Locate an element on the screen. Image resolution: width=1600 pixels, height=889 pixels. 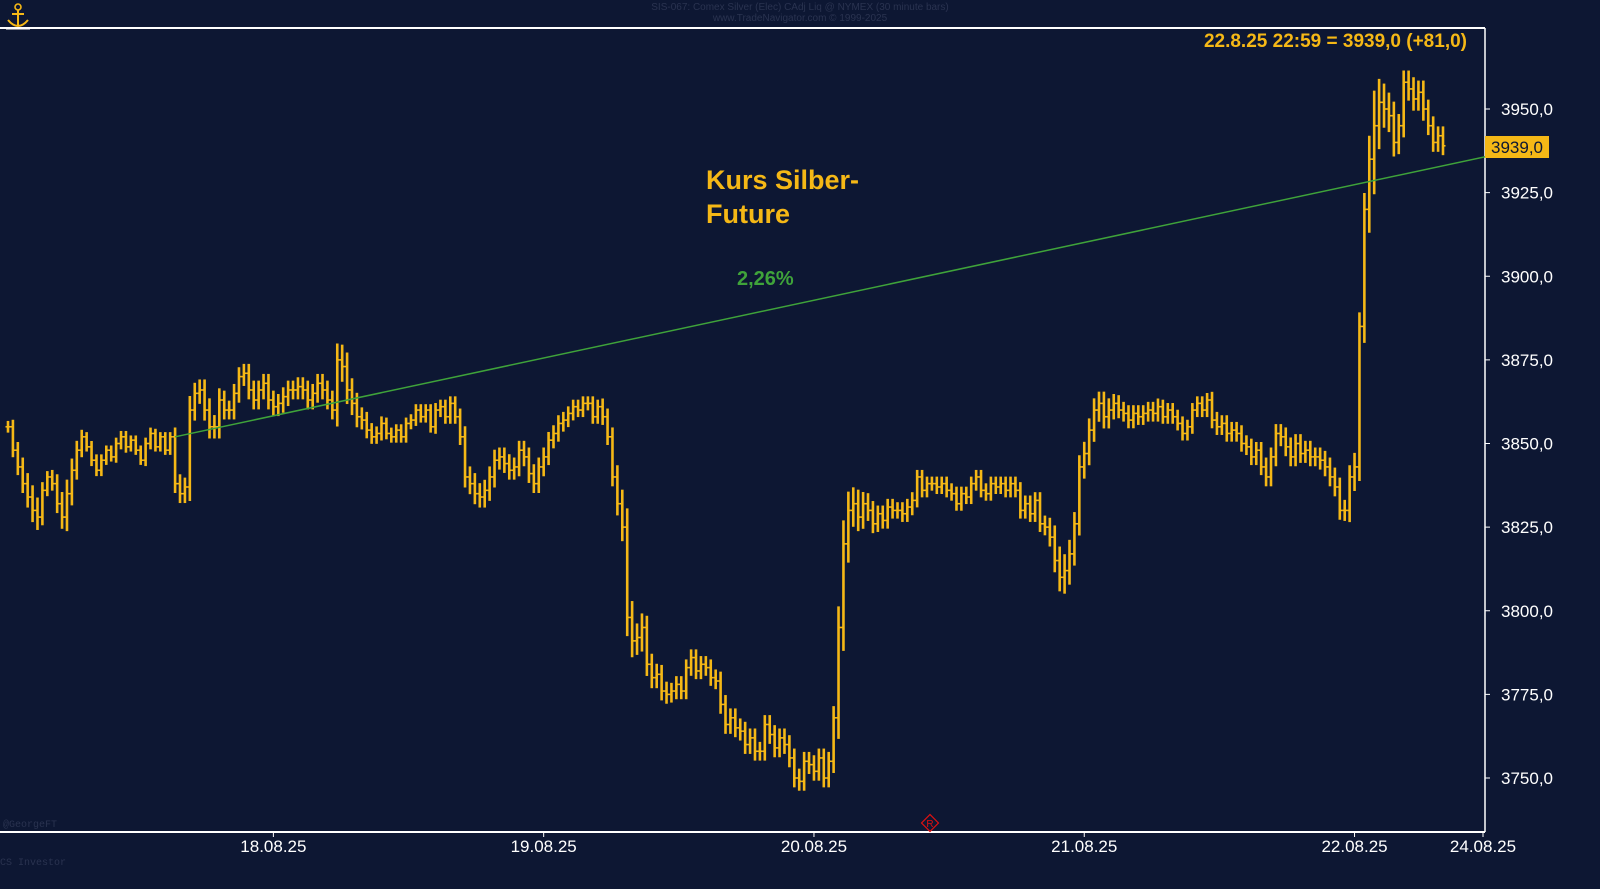
footer-brand: CS Investor is located at coordinates (33, 863).